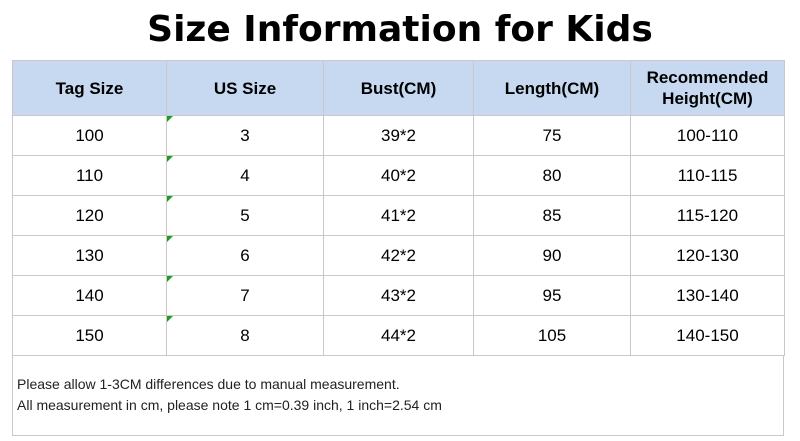  I want to click on table-cell: 150, so click(89, 335).